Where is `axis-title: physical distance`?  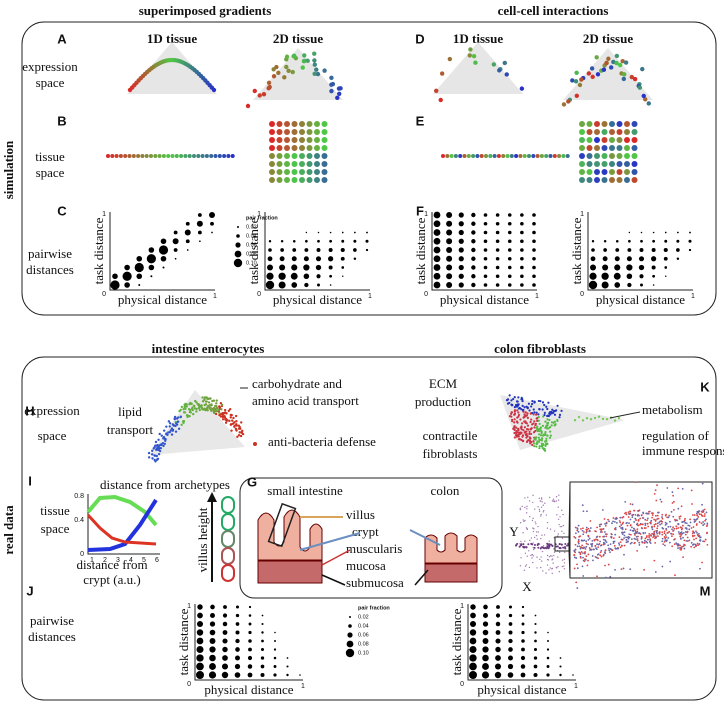 axis-title: physical distance is located at coordinates (484, 299).